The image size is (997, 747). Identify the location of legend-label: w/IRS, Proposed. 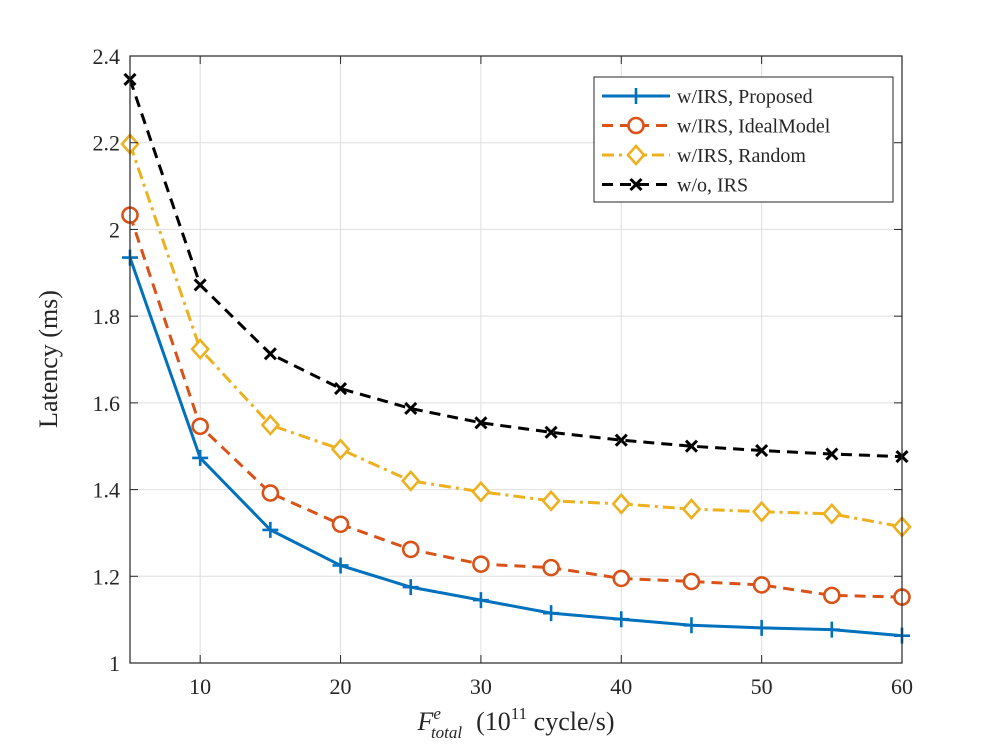
(745, 97).